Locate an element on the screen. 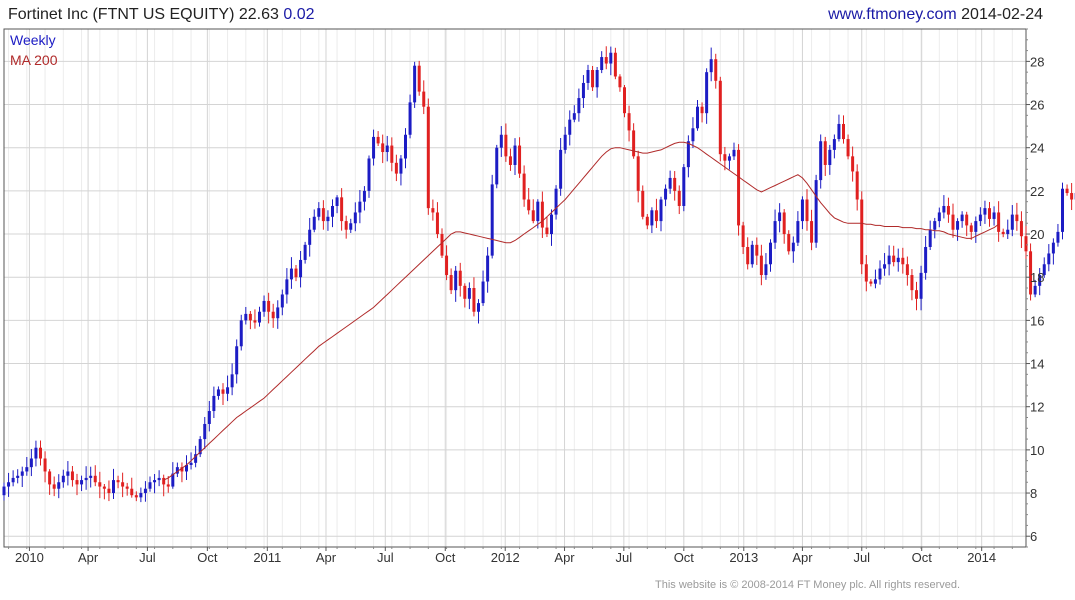 Image resolution: width=1075 pixels, height=600 pixels. y-tick-label: 6 is located at coordinates (1033, 536).